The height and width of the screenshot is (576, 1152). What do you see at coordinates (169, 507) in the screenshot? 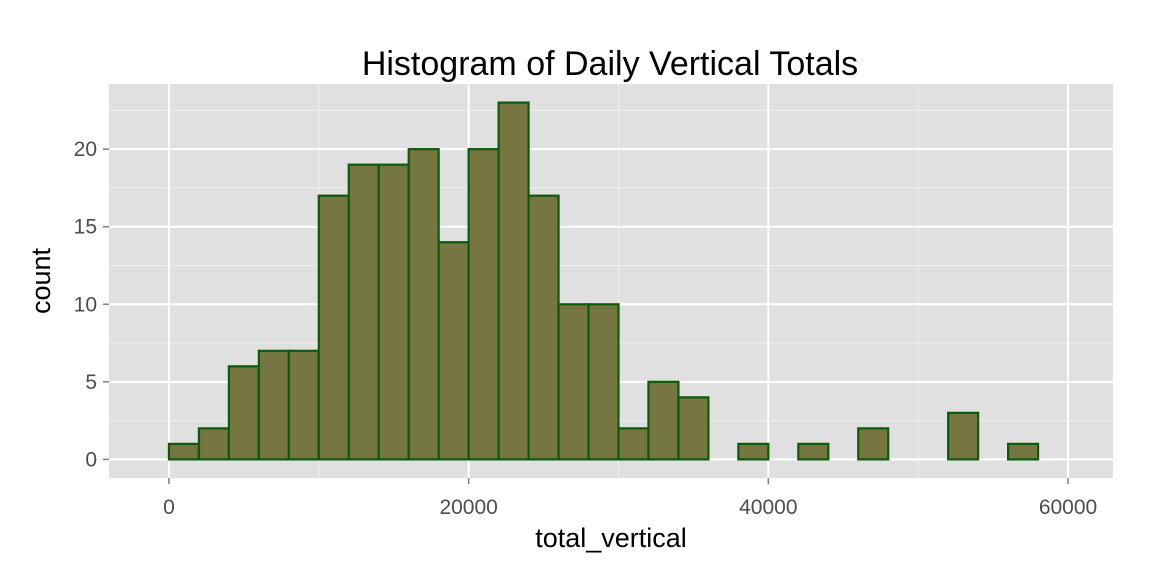
I see `x-tick-label: 0` at bounding box center [169, 507].